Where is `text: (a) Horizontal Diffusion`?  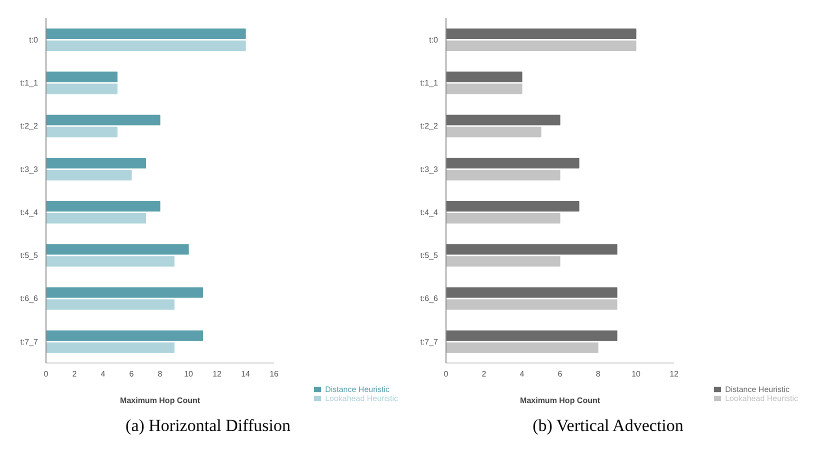
text: (a) Horizontal Diffusion is located at coordinates (208, 426).